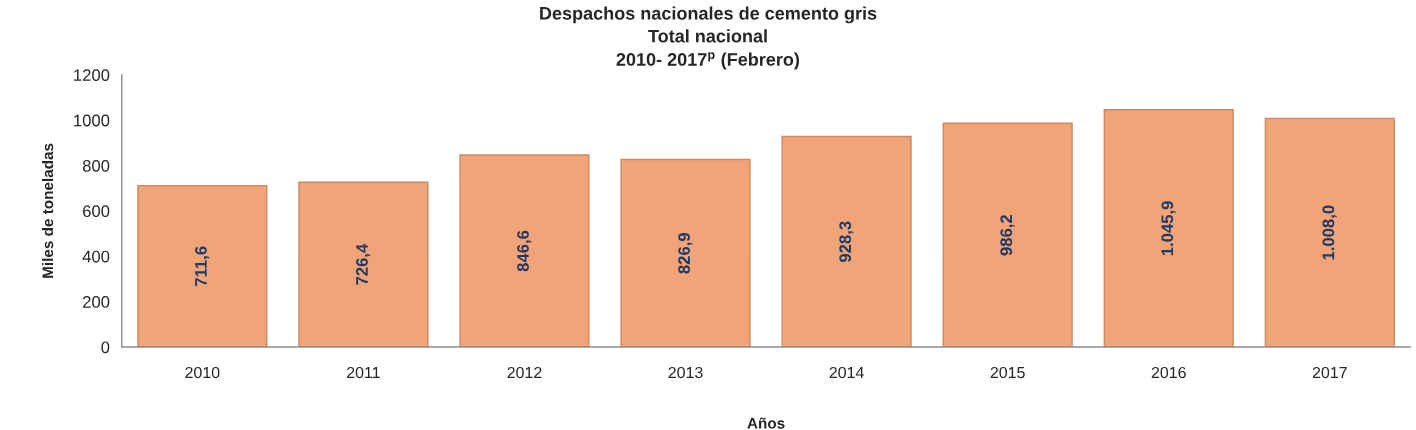 The image size is (1416, 430). What do you see at coordinates (524, 372) in the screenshot?
I see `x-tick-label: 2012` at bounding box center [524, 372].